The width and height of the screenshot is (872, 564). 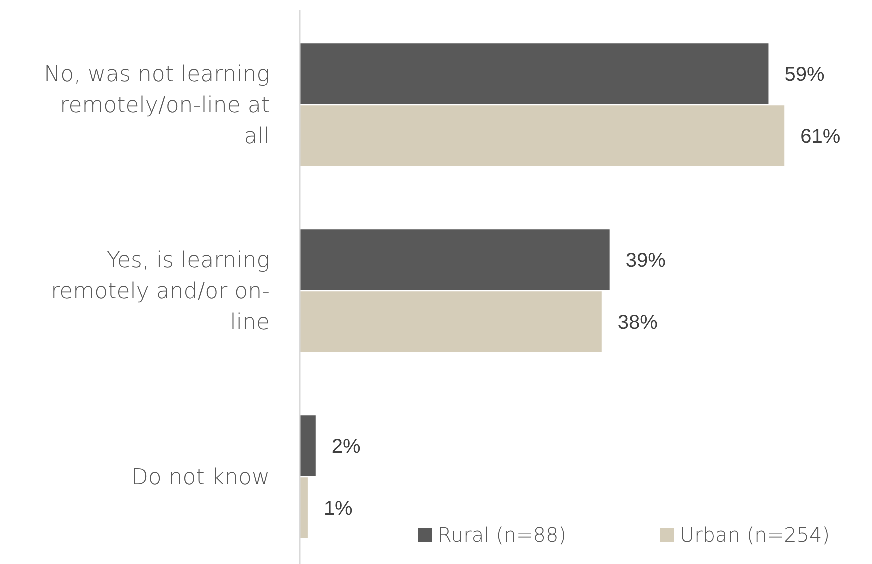 What do you see at coordinates (339, 509) in the screenshot?
I see `data-label: 1%` at bounding box center [339, 509].